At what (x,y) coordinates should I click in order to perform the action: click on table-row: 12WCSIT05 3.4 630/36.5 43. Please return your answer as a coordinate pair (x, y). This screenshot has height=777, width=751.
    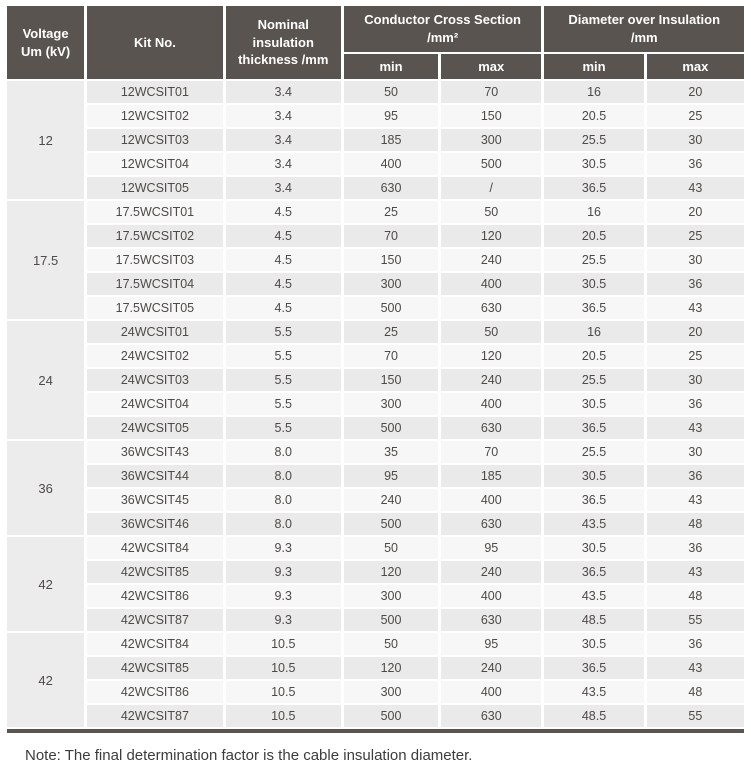
    Looking at the image, I should click on (375, 188).